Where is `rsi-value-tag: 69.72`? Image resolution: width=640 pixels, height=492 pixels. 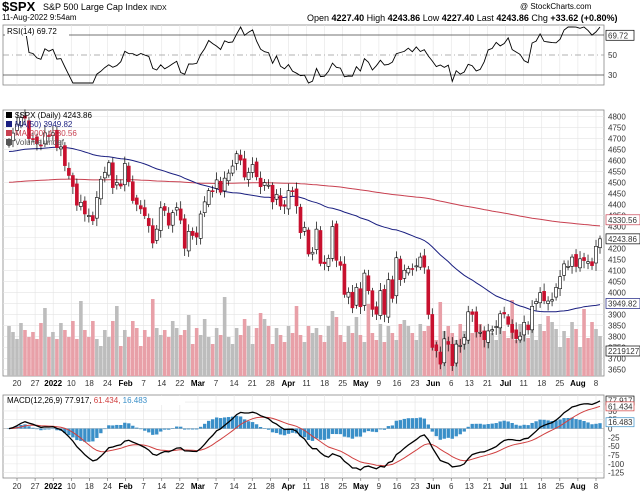 rsi-value-tag: 69.72 is located at coordinates (618, 35).